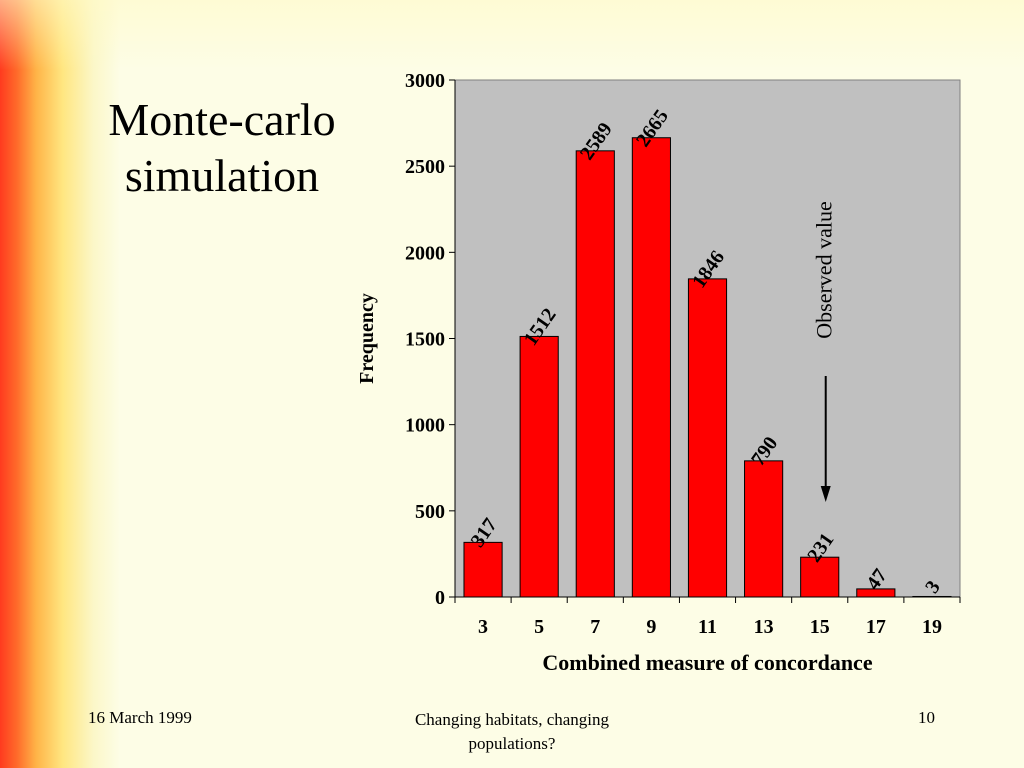 This screenshot has height=768, width=1024. I want to click on x-tick-label: 13, so click(764, 627).